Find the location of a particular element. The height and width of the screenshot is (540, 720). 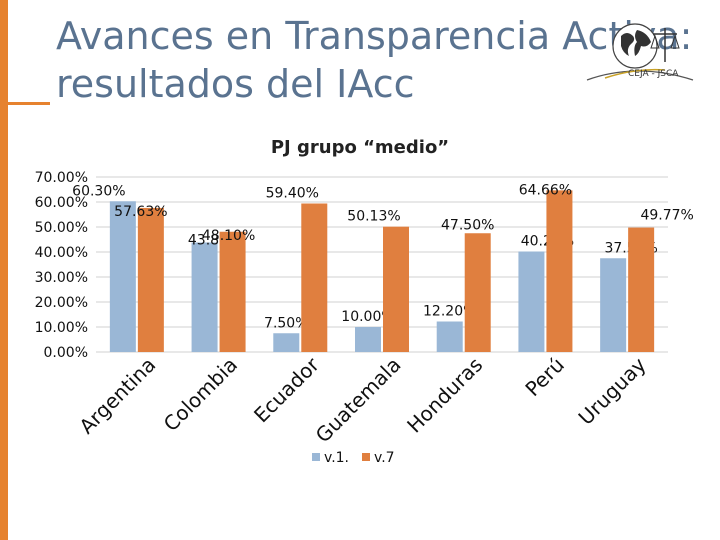

x-tick-label: Ecuador is located at coordinates (286, 389).